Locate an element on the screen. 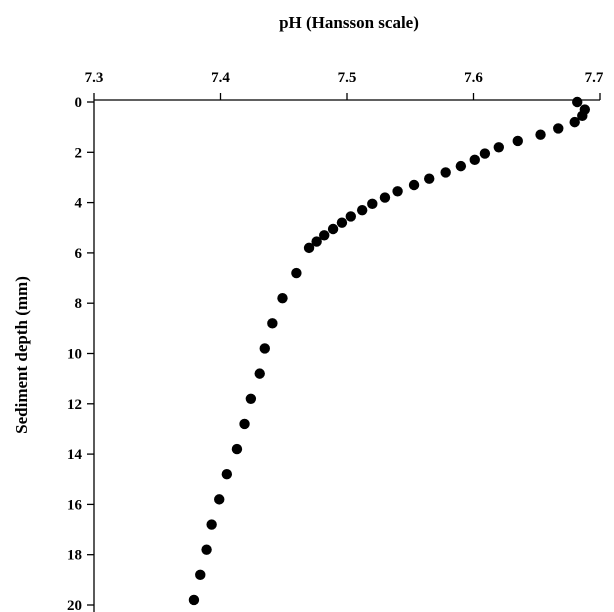 This screenshot has width=614, height=612. x-axis-title: pH (Hansson scale) is located at coordinates (349, 22).